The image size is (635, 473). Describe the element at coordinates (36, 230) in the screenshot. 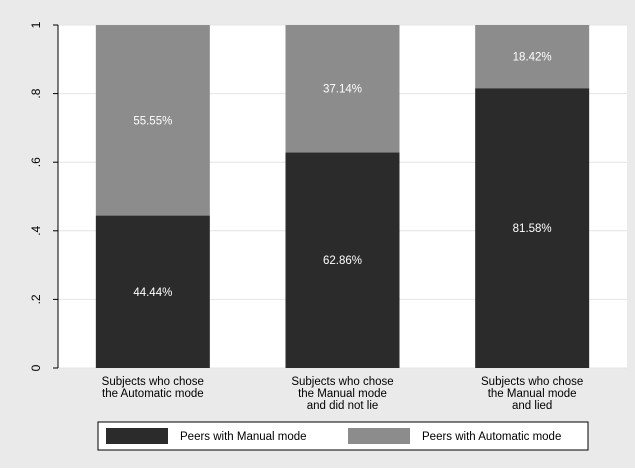

I see `y-tick-label: .4` at that location.